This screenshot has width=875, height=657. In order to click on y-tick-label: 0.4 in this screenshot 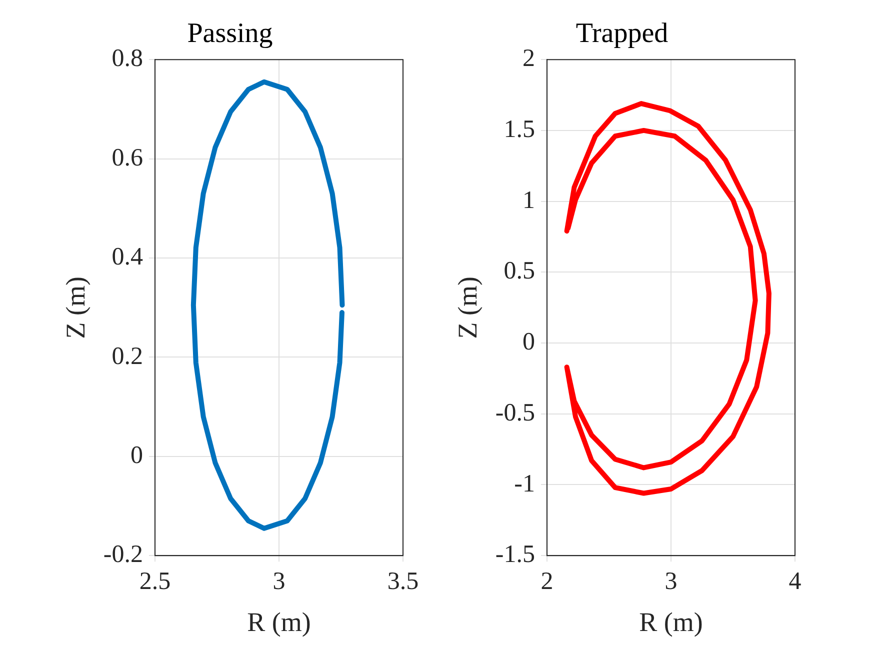, I will do `click(128, 257)`.